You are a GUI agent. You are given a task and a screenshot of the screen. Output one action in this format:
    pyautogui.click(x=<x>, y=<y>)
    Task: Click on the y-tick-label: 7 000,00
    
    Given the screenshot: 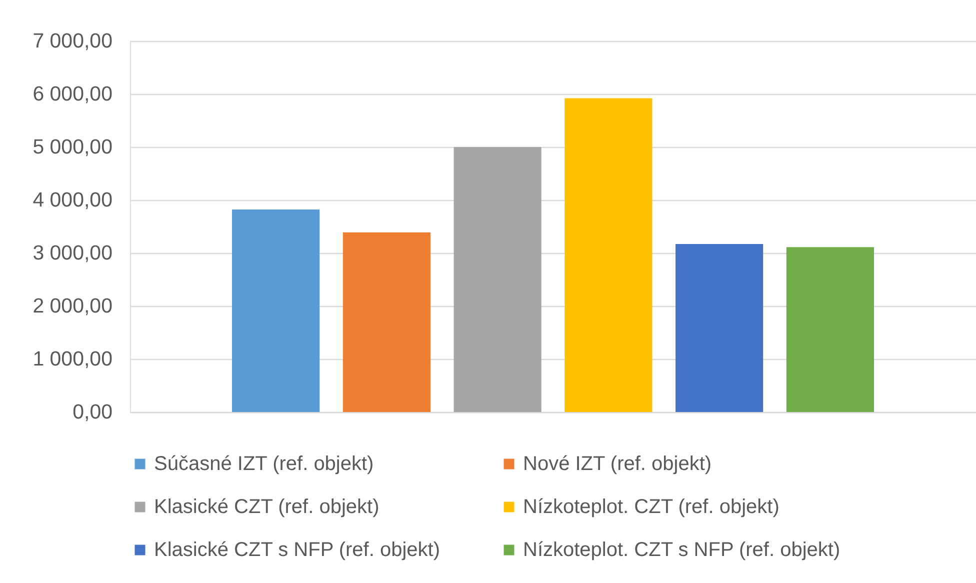 What is the action you would take?
    pyautogui.click(x=72, y=41)
    